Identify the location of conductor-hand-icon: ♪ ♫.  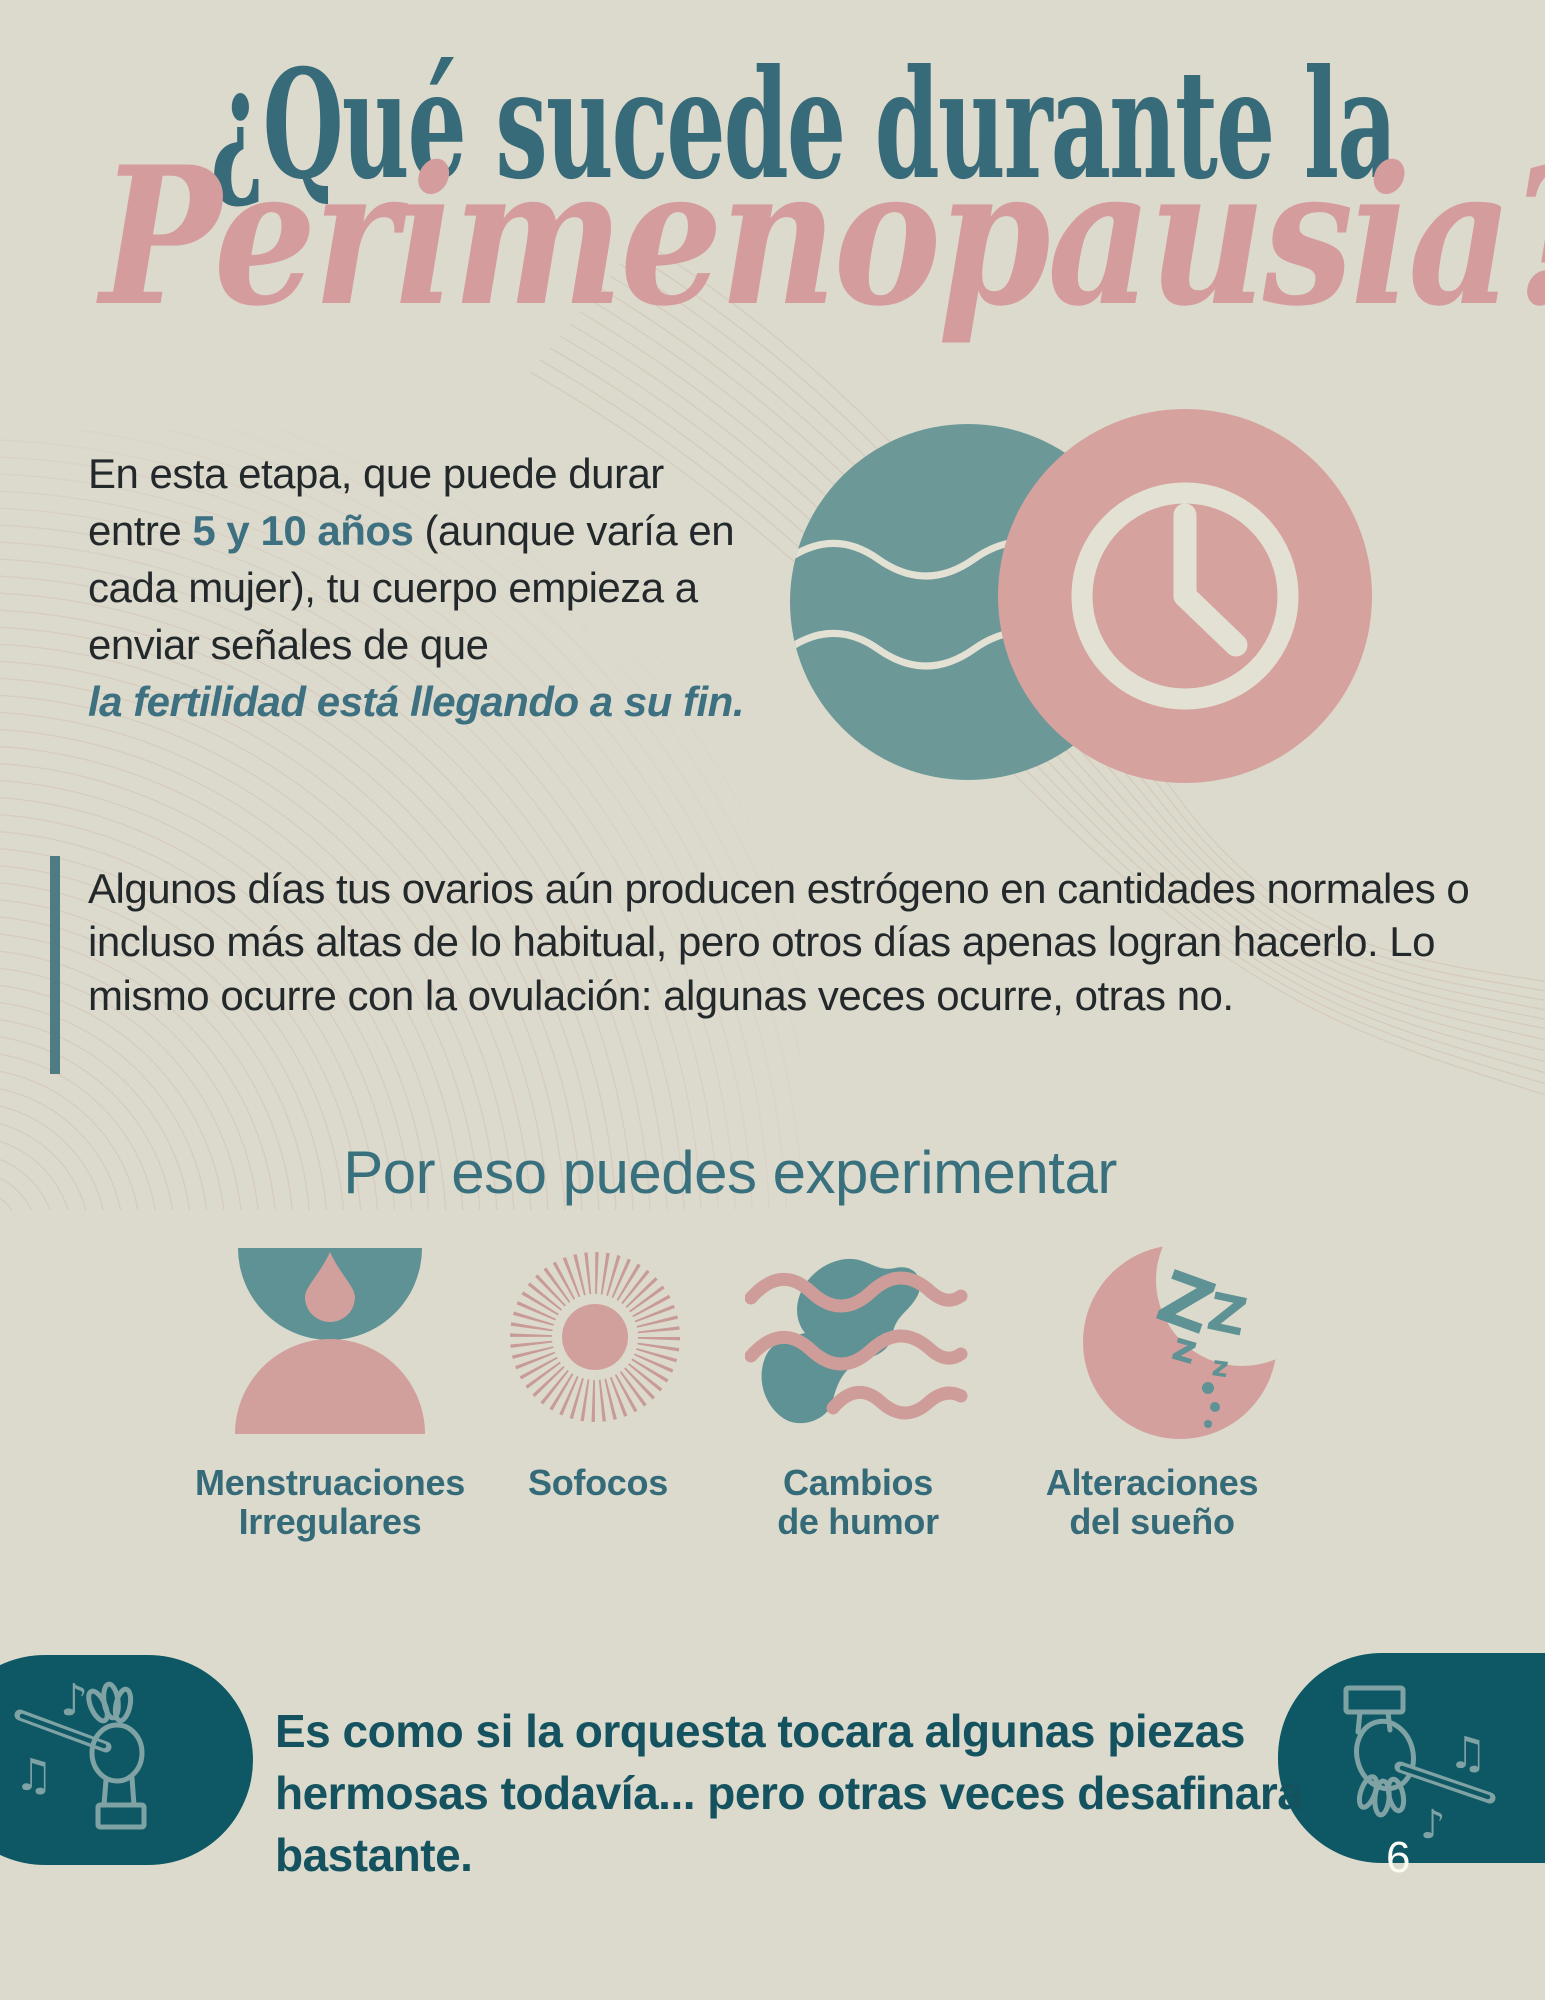
(80, 1752).